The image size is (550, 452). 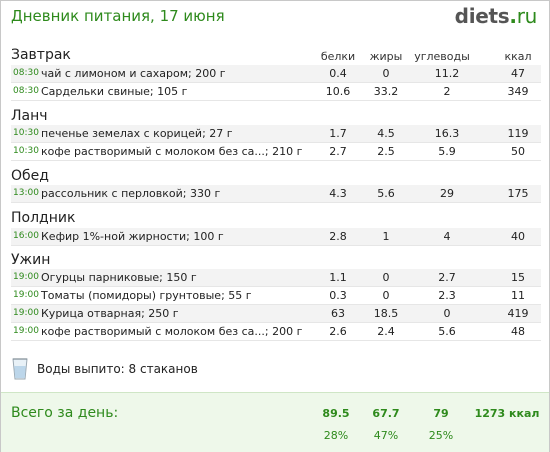 I want to click on header: Дневник питания, 17 июня diets.ru, so click(x=275, y=18).